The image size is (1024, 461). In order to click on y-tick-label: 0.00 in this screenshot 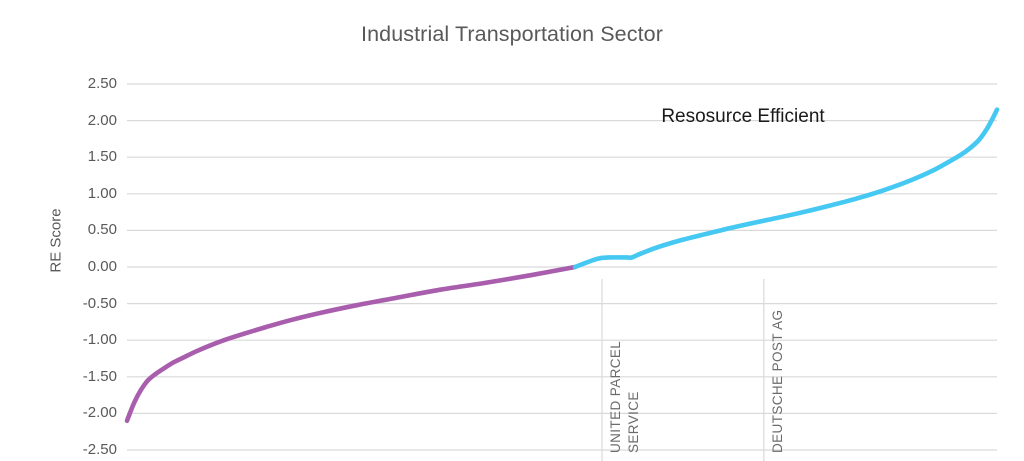, I will do `click(102, 266)`.